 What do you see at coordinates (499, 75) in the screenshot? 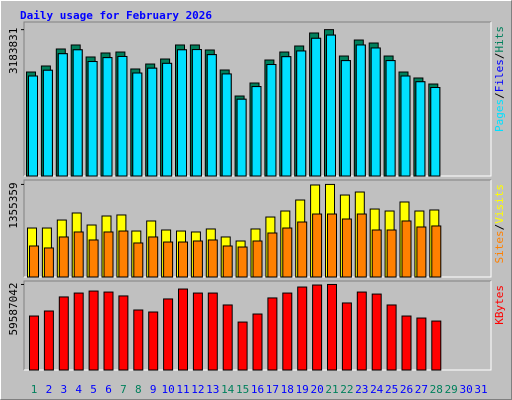
I see `legend-entry: Files` at bounding box center [499, 75].